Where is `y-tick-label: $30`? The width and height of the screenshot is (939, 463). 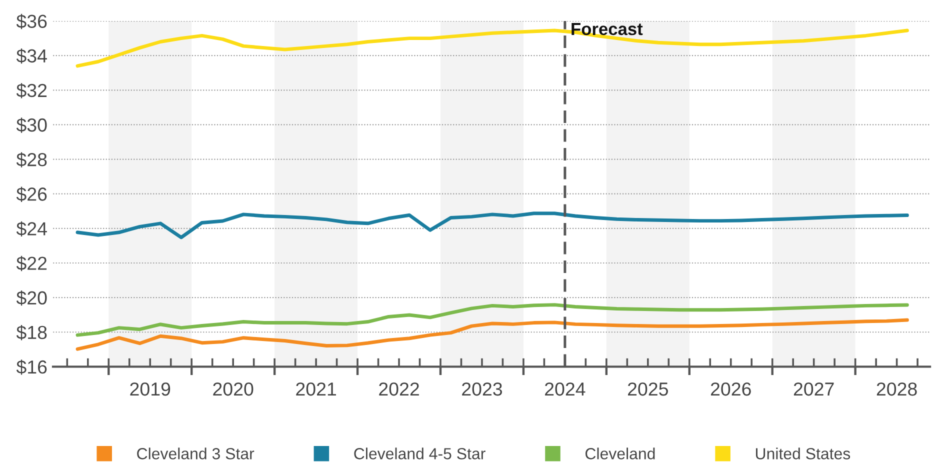 y-tick-label: $30 is located at coordinates (31, 125).